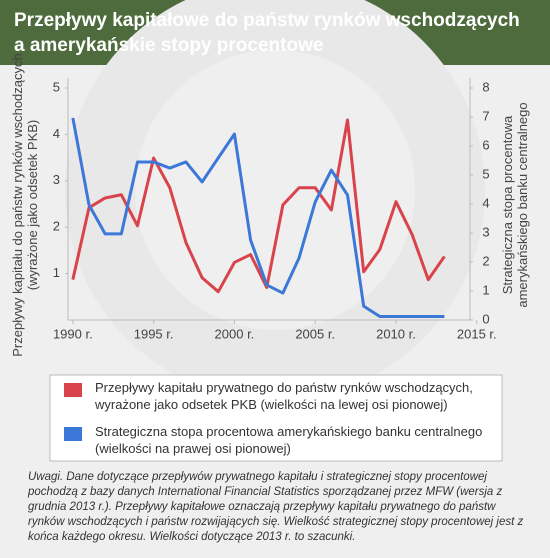 The image size is (550, 558). Describe the element at coordinates (477, 333) in the screenshot. I see `x-tick-label: 2015 r.` at that location.